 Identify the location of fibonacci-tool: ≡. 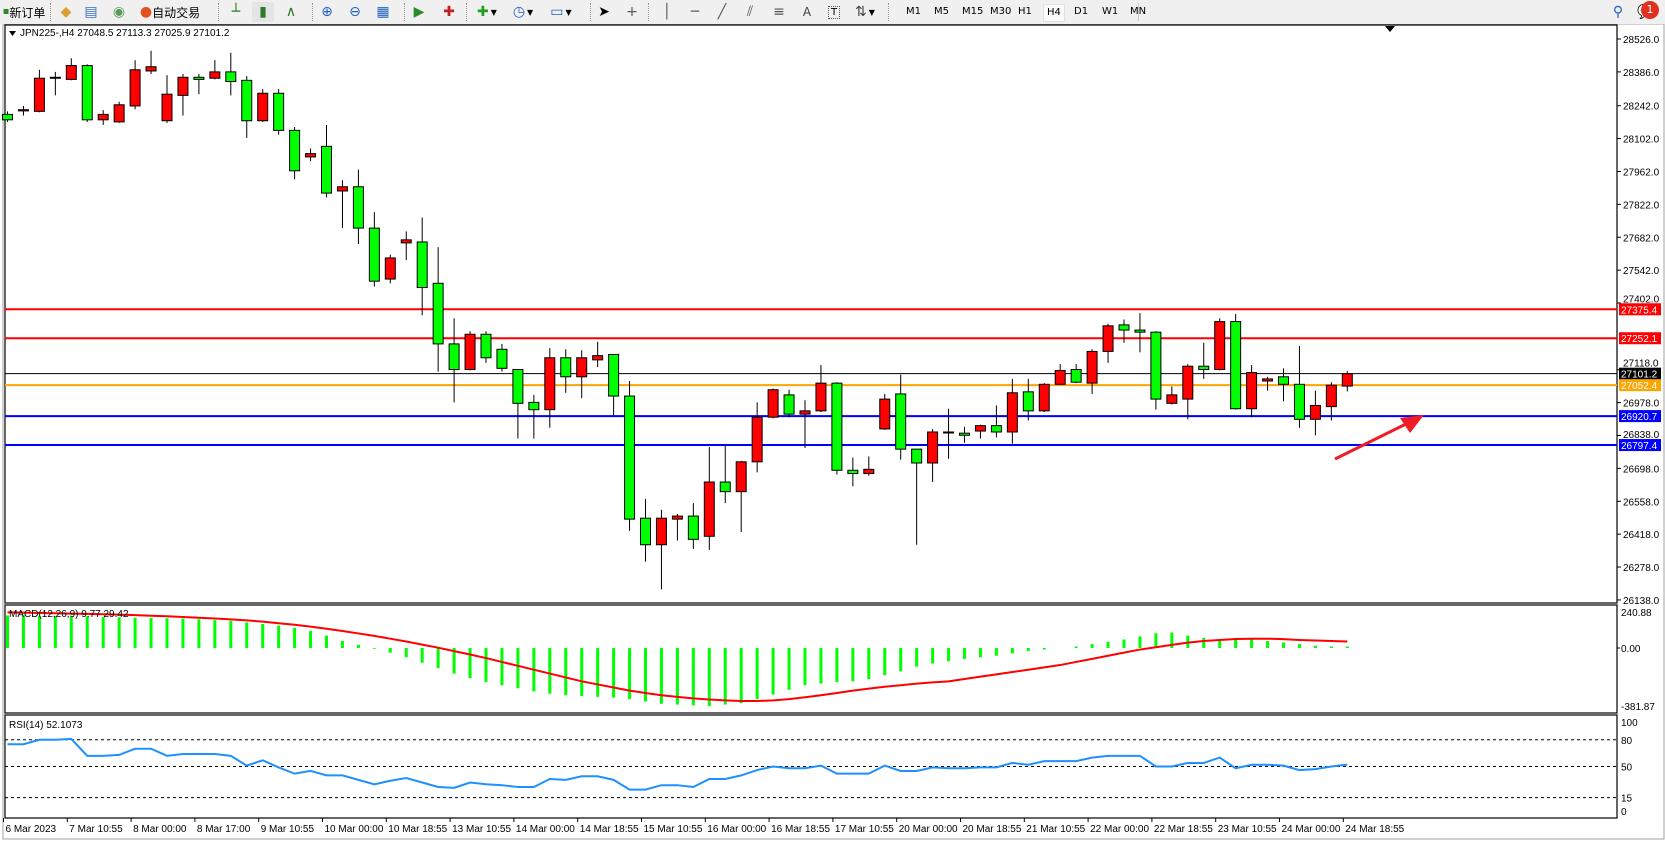
(779, 12).